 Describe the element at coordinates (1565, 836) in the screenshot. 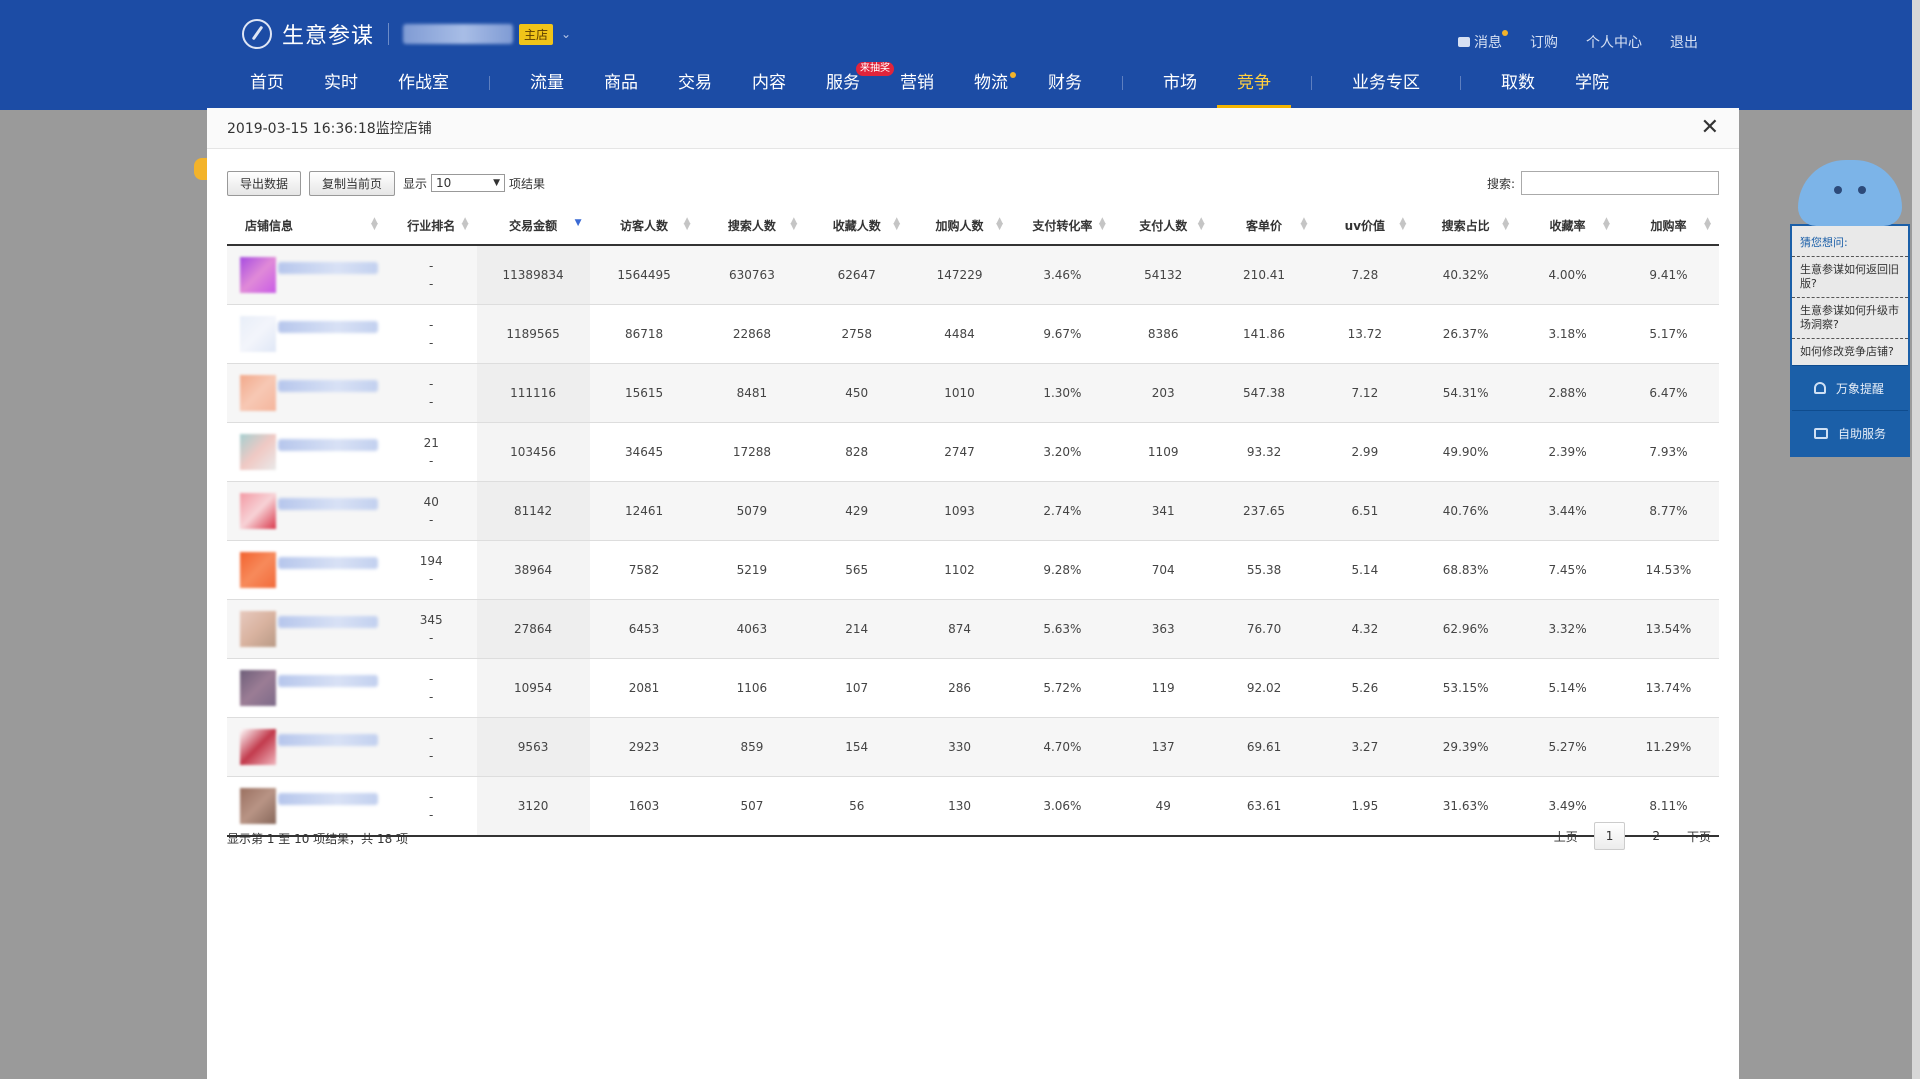

I see `prev-page-button: 上页` at that location.